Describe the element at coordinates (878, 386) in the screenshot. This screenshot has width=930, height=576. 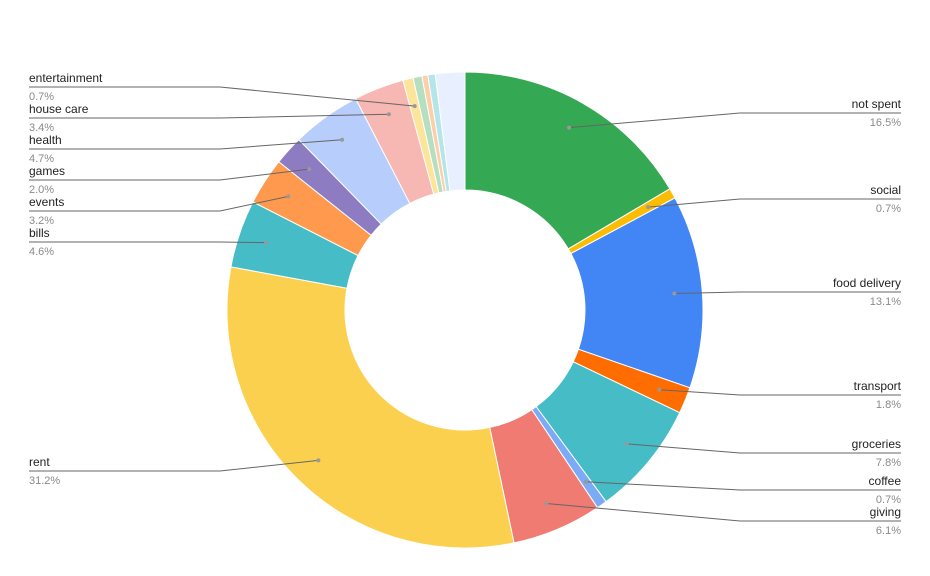
I see `slice-label-transport: transport` at that location.